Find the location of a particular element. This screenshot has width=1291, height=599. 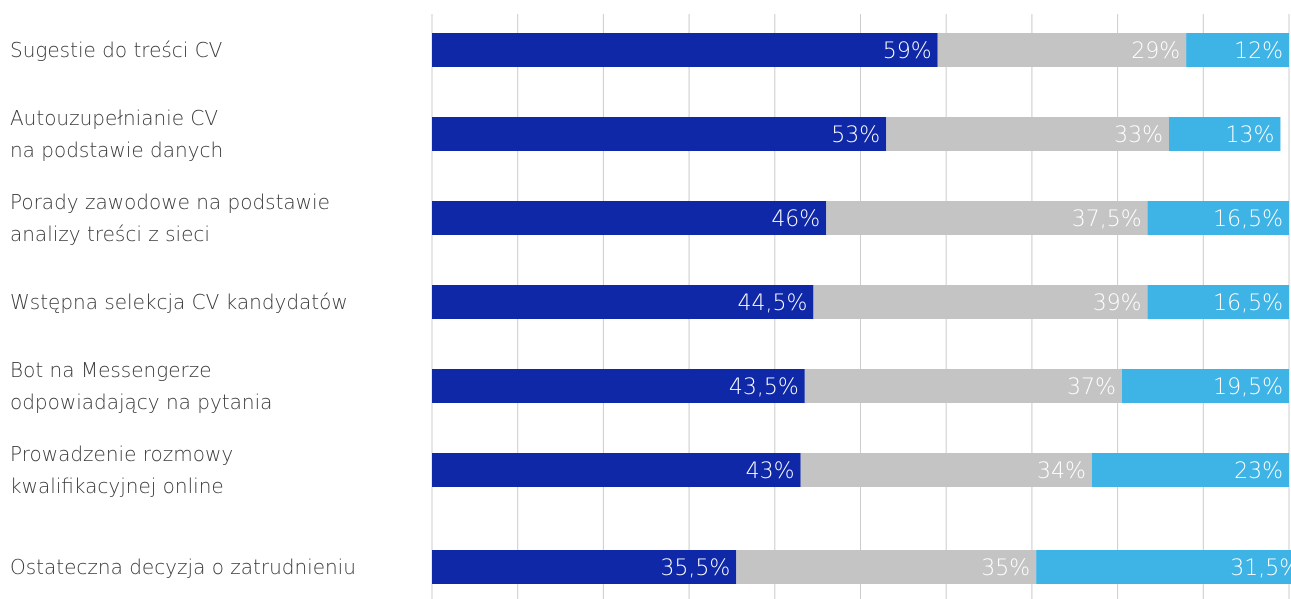

value-label: 43% is located at coordinates (770, 471).